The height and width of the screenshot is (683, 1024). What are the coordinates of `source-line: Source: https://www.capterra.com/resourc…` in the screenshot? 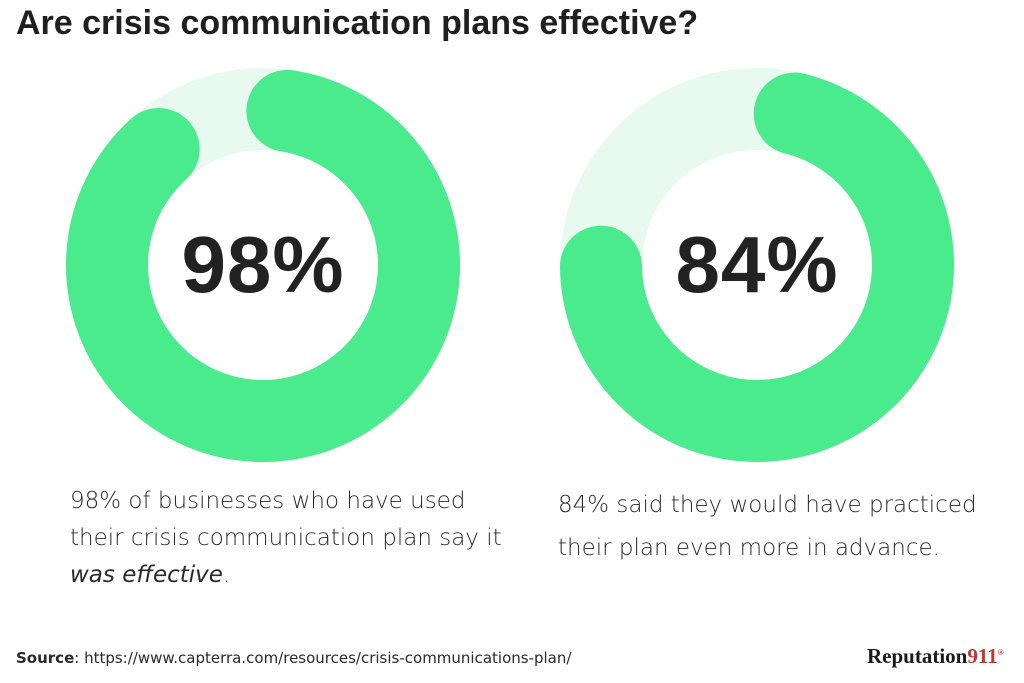 It's located at (293, 658).